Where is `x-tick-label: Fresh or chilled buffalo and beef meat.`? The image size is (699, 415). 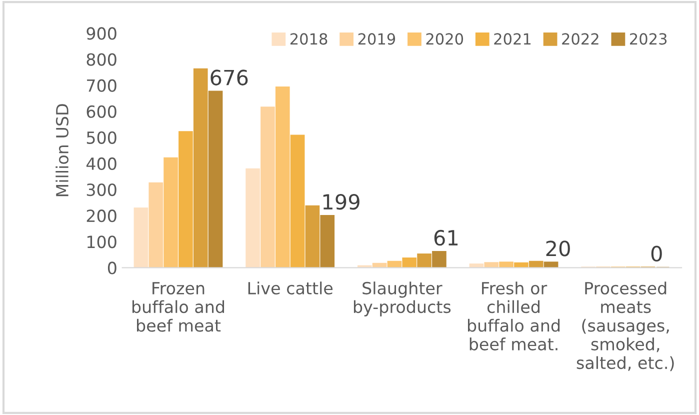 x-tick-label: Fresh or chilled buffalo and beef meat. is located at coordinates (514, 316).